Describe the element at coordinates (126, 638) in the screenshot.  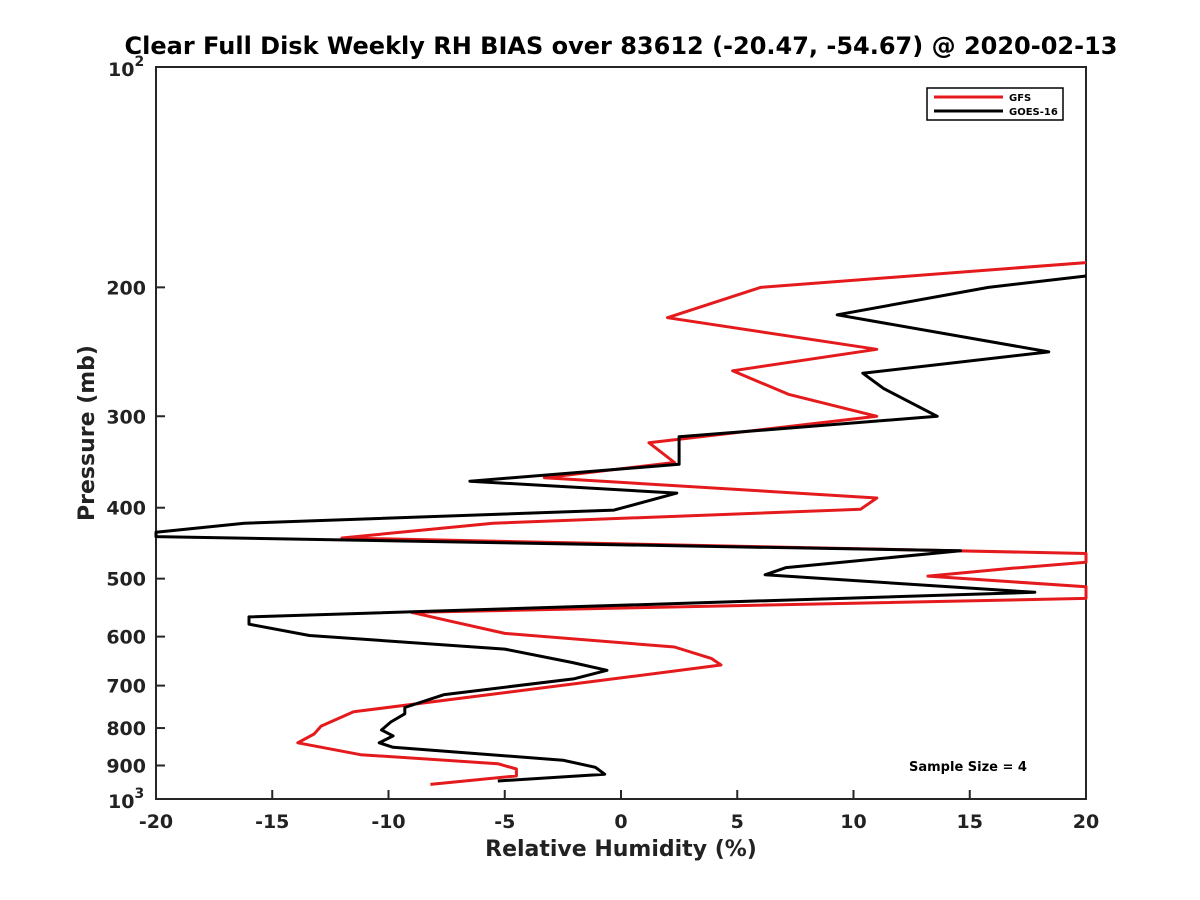
I see `y-tick-label: 600` at that location.